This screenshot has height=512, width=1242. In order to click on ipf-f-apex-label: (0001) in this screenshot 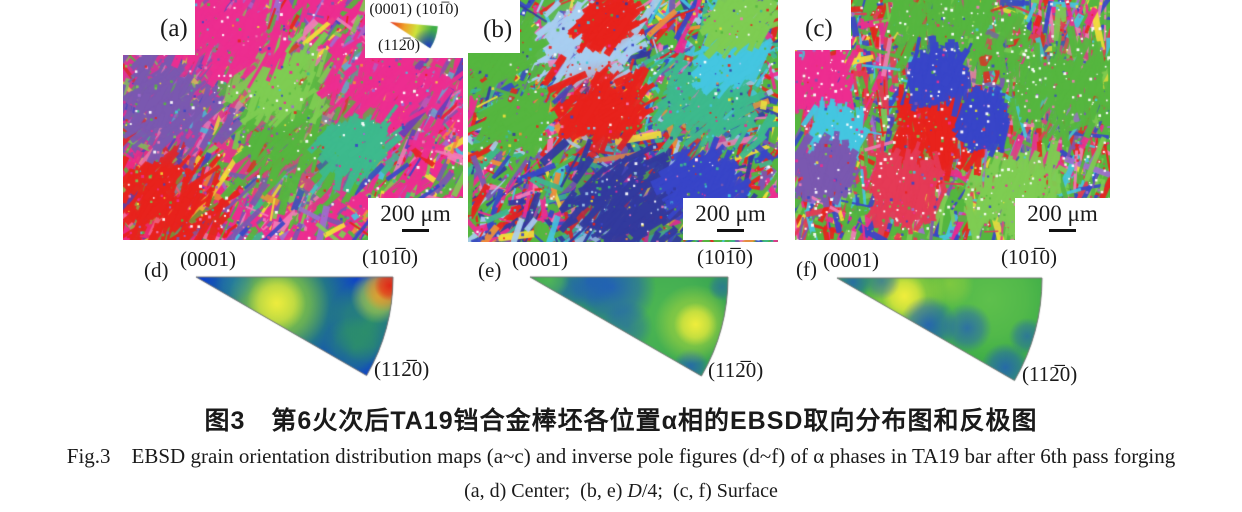, I will do `click(851, 260)`.